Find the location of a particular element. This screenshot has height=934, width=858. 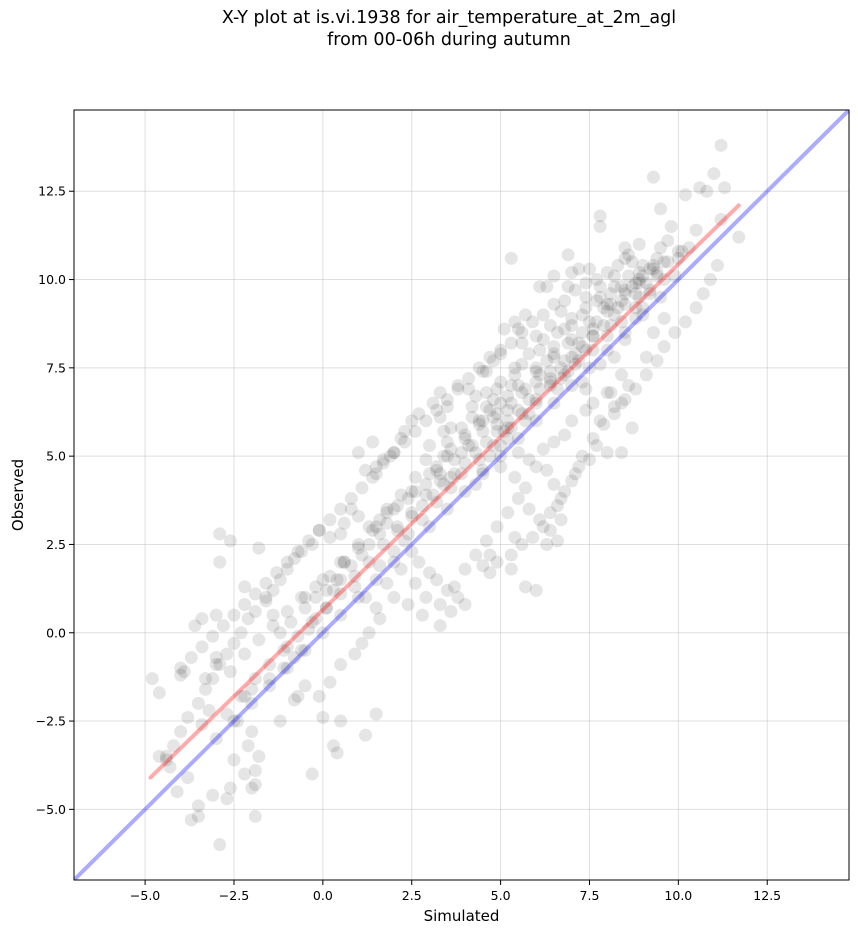

x-tick-label: 2.5 is located at coordinates (412, 895).